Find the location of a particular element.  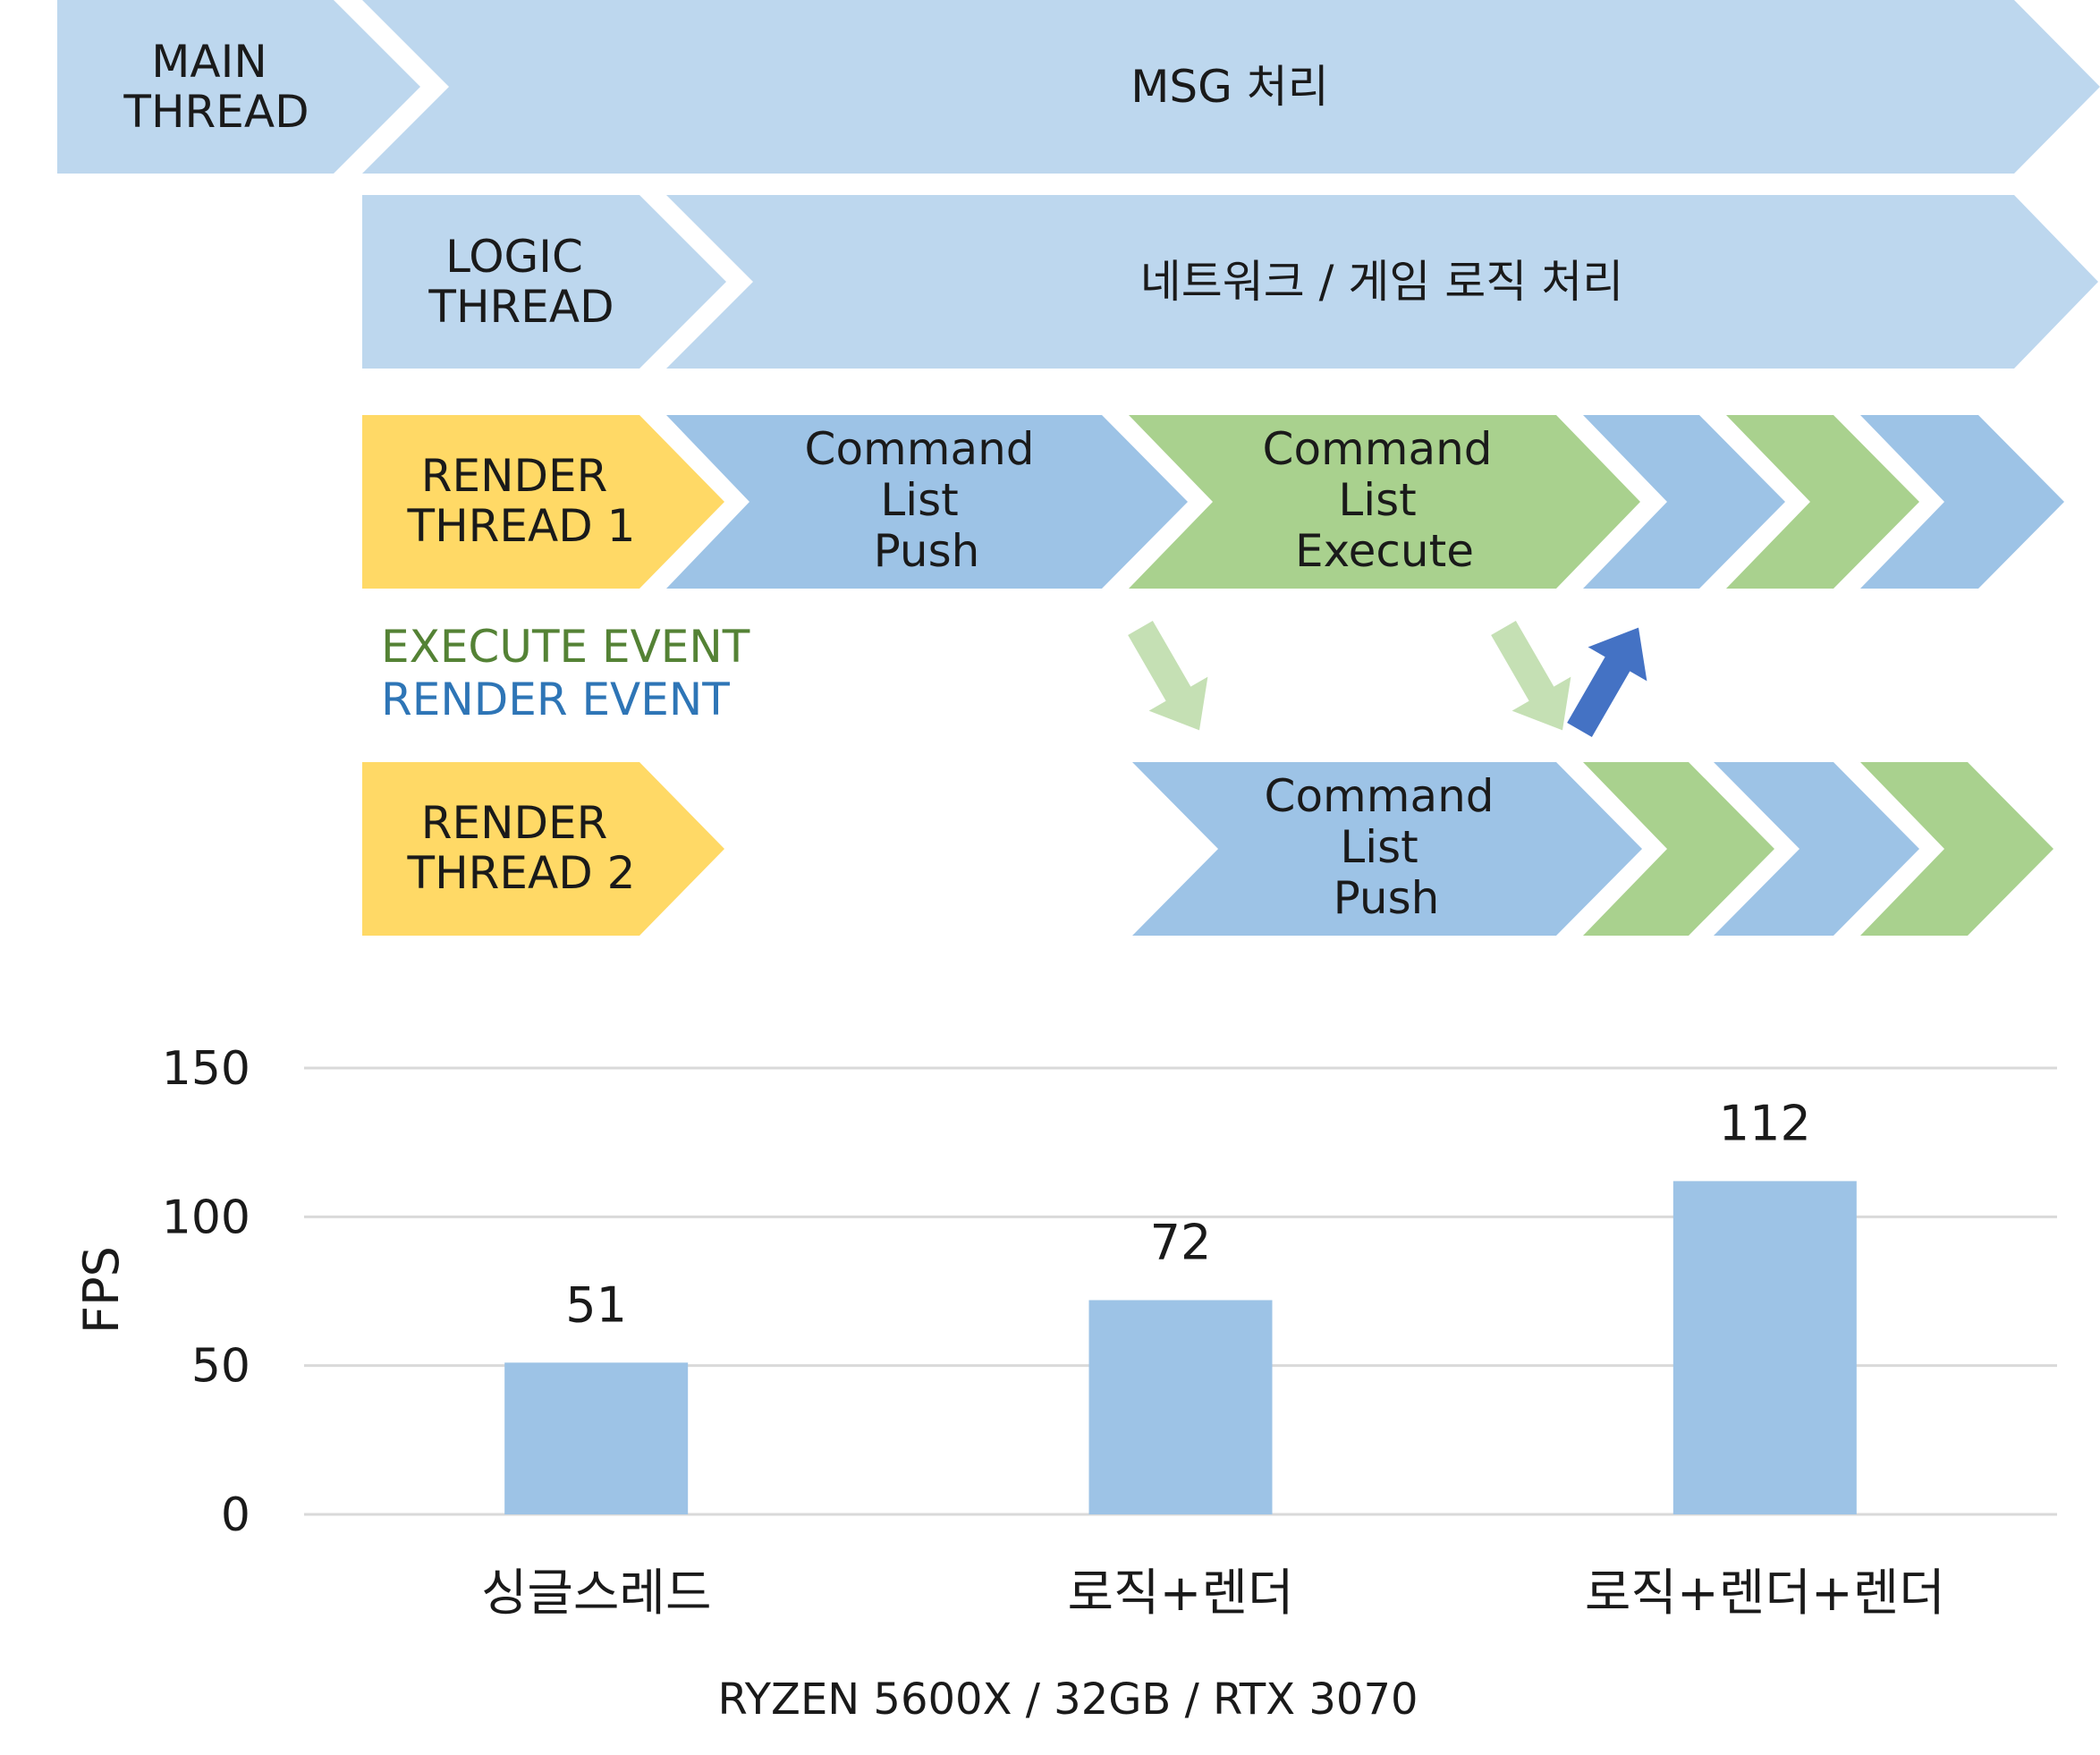

render-thread-2-row: RENDER THREAD 2 Command List Push is located at coordinates (1207, 849).